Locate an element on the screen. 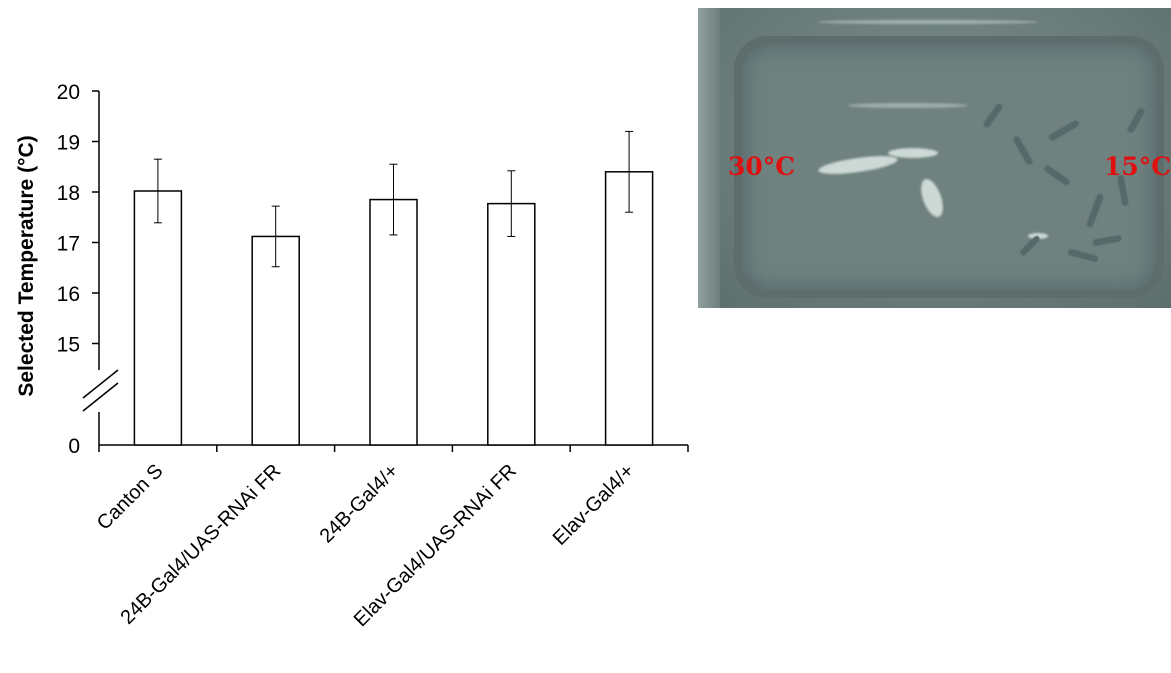  y-axis-label: Selected Temperature (°C) is located at coordinates (26, 265).